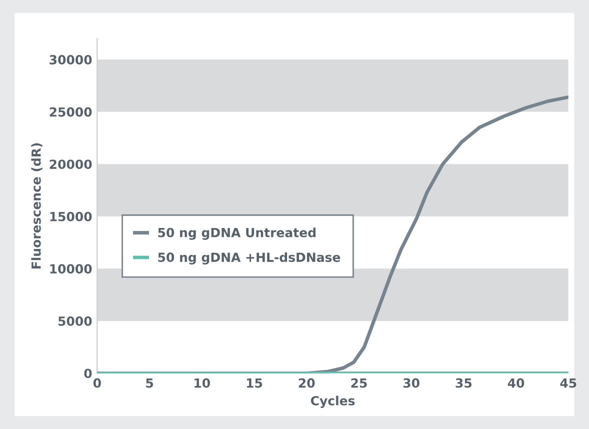  I want to click on x-tick-label: 30, so click(411, 383).